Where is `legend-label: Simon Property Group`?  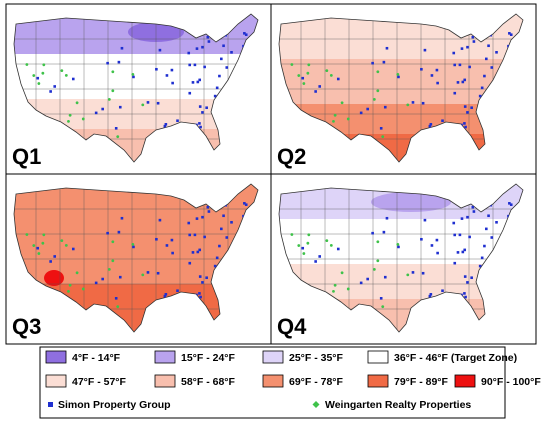 legend-label: Simon Property Group is located at coordinates (114, 405).